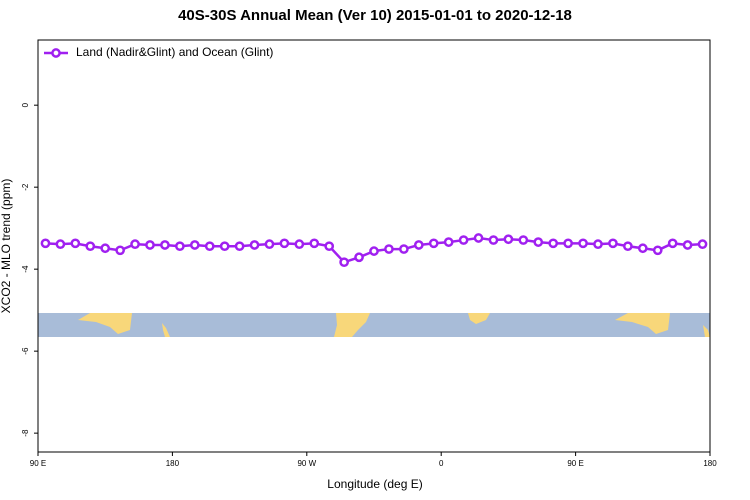 The width and height of the screenshot is (750, 500). Describe the element at coordinates (25, 104) in the screenshot. I see `y-tick-label: 0` at that location.